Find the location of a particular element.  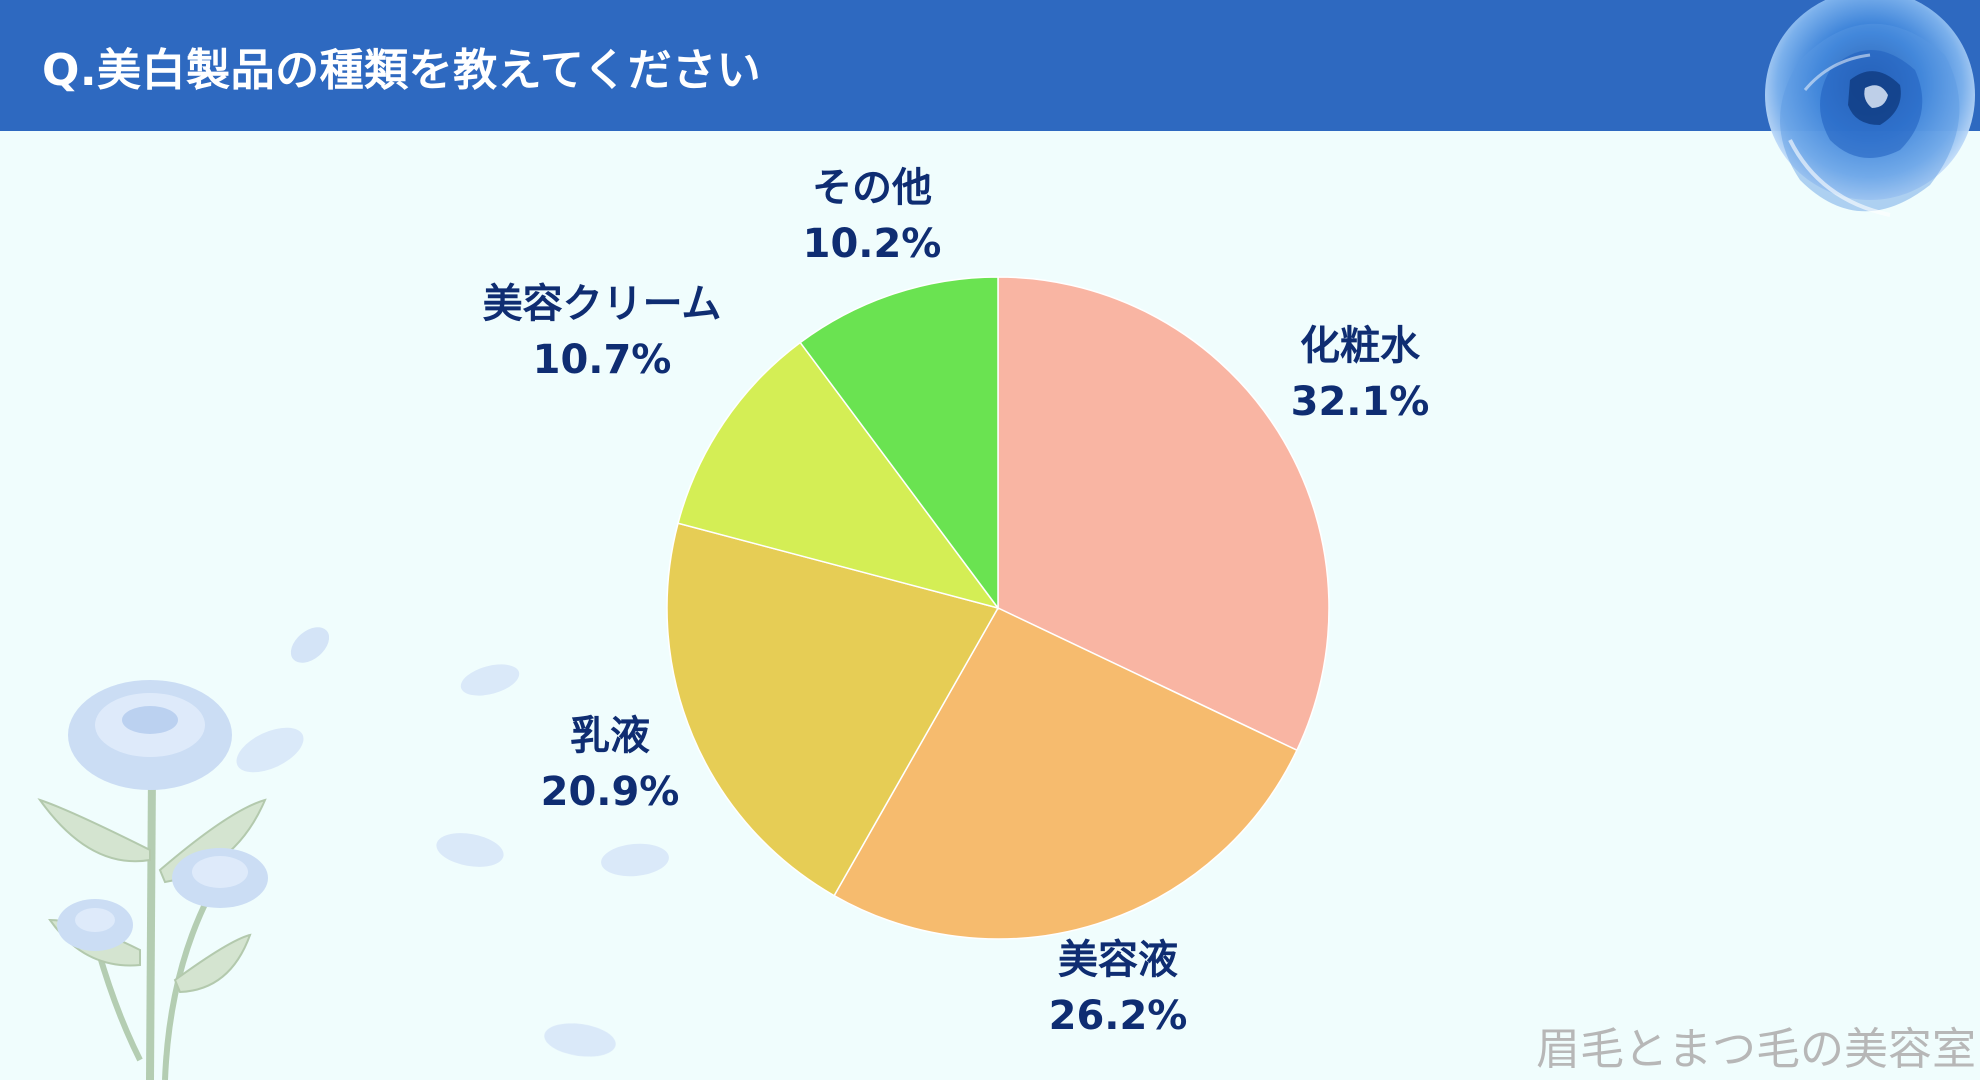

slice-value: 20.9% is located at coordinates (610, 792).